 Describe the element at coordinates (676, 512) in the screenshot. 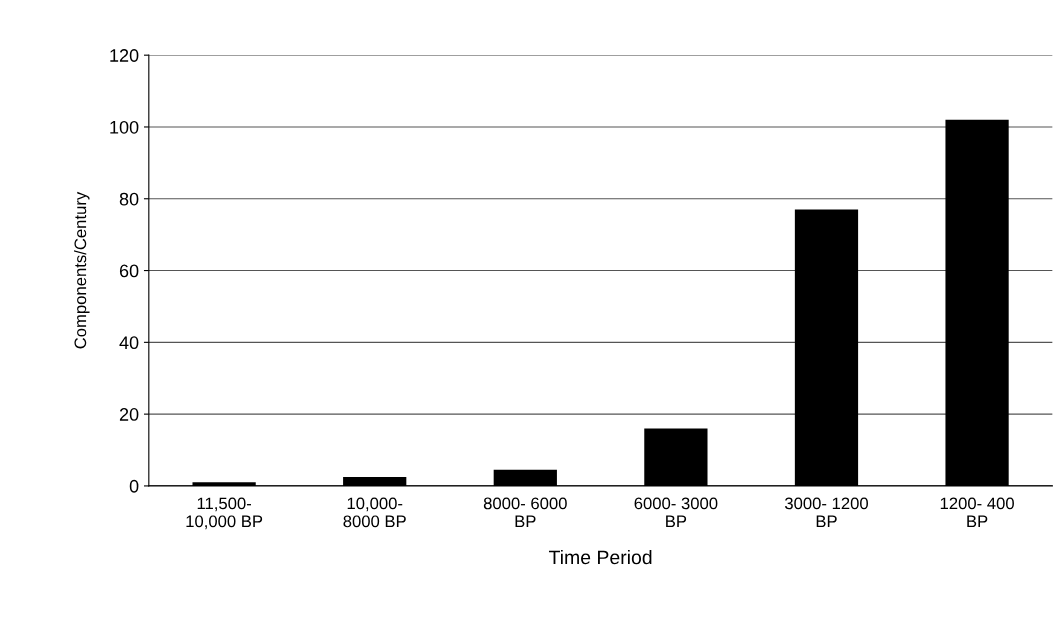

I see `x-tick-label: 6000- 3000 BP` at that location.